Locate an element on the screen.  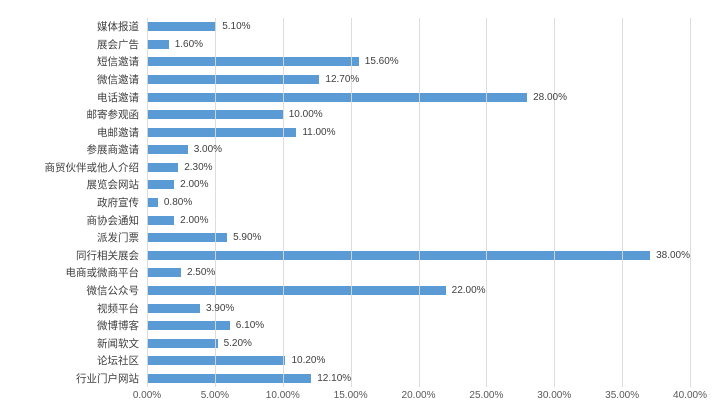
bar-row: 5.20% is located at coordinates (418, 343).